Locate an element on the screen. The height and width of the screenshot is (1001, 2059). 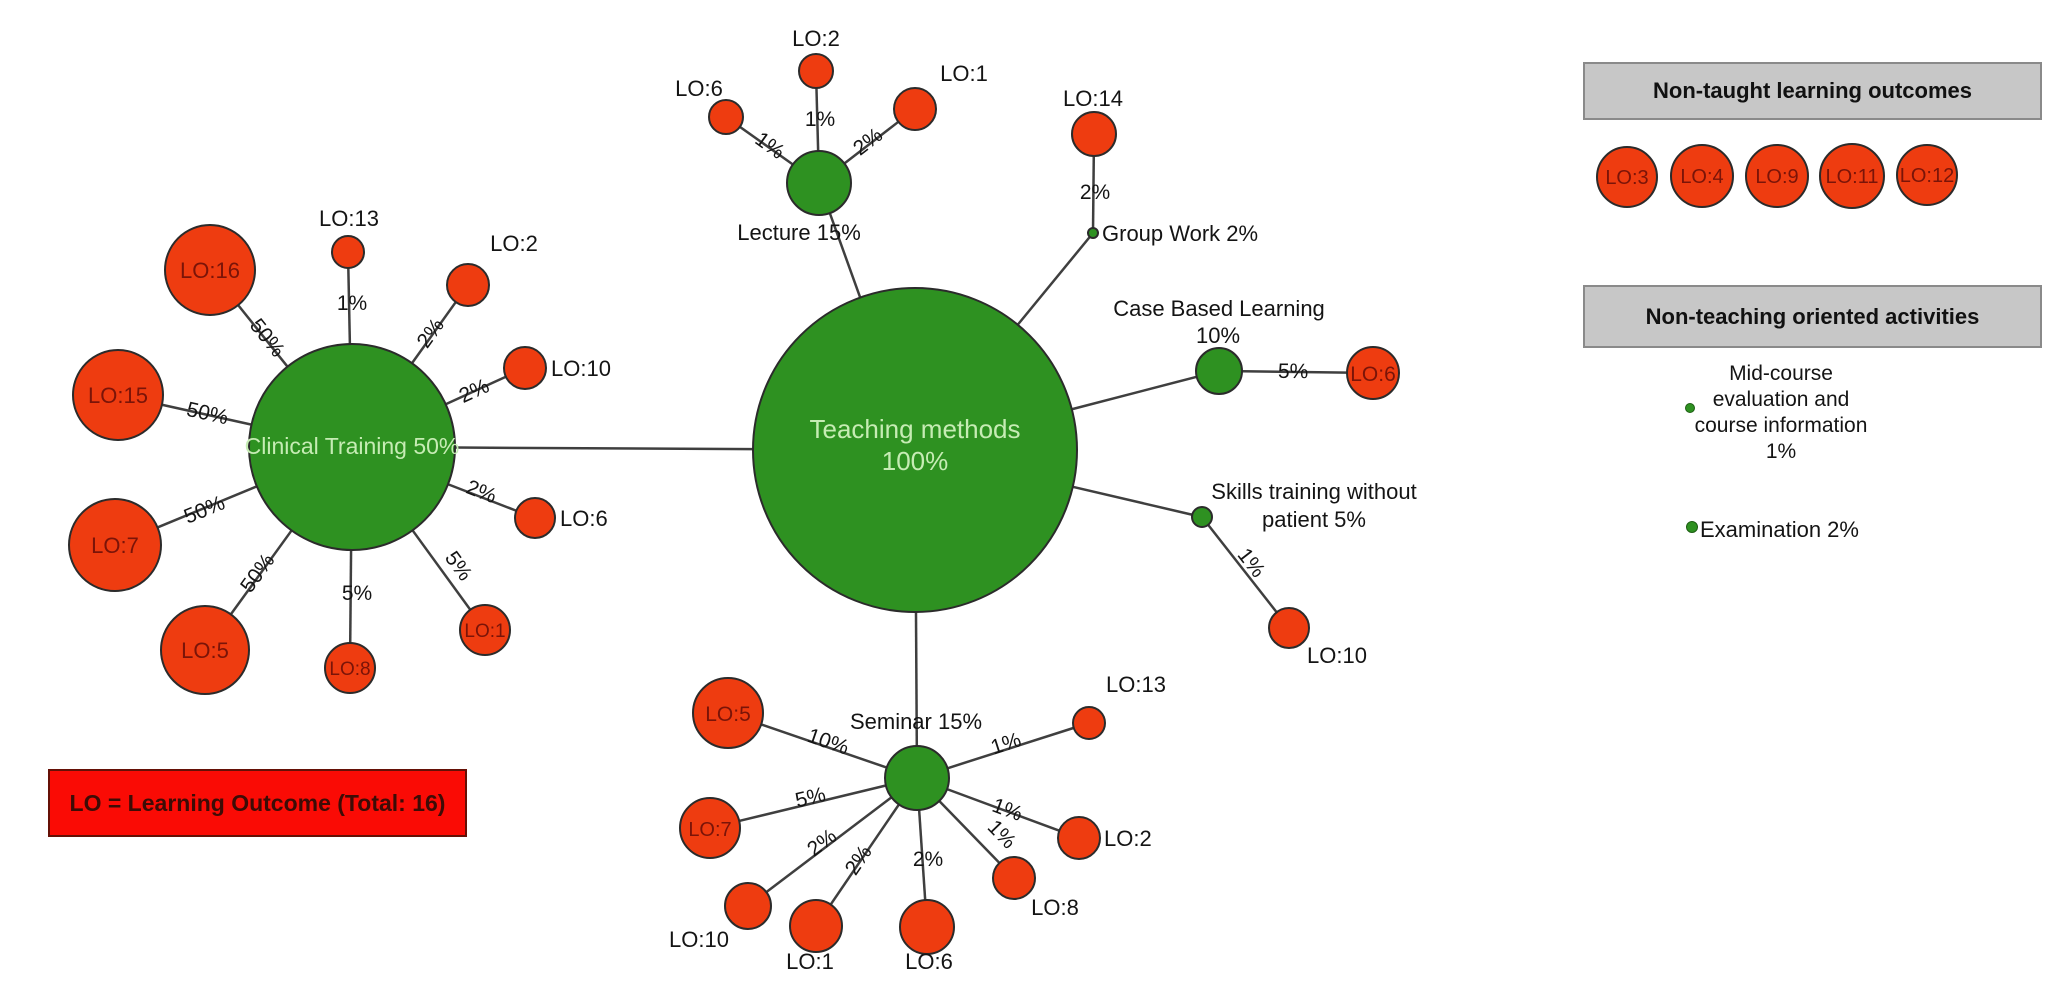
label-clinical-lo13: LO:13 is located at coordinates (349, 218).